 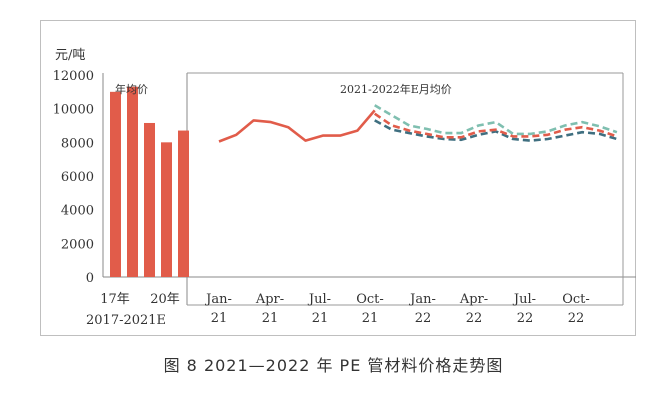 I want to click on y-tick-label: 12000, so click(x=73, y=76).